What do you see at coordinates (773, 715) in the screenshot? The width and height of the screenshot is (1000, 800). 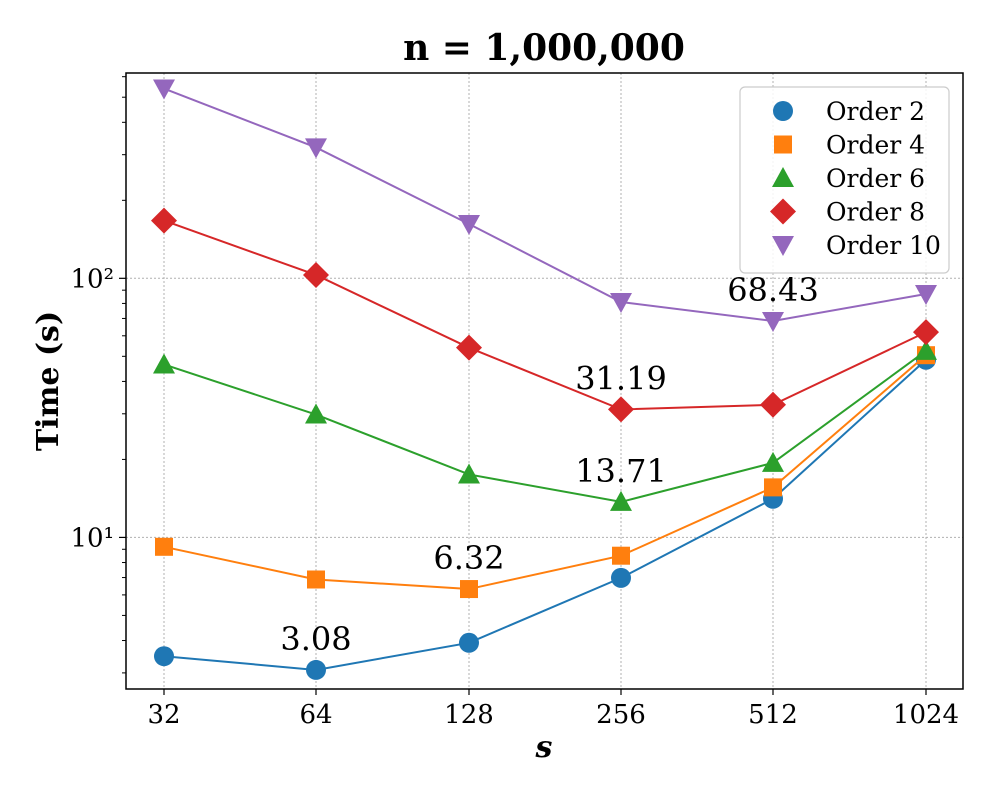 I see `x-tick-label: 512` at bounding box center [773, 715].